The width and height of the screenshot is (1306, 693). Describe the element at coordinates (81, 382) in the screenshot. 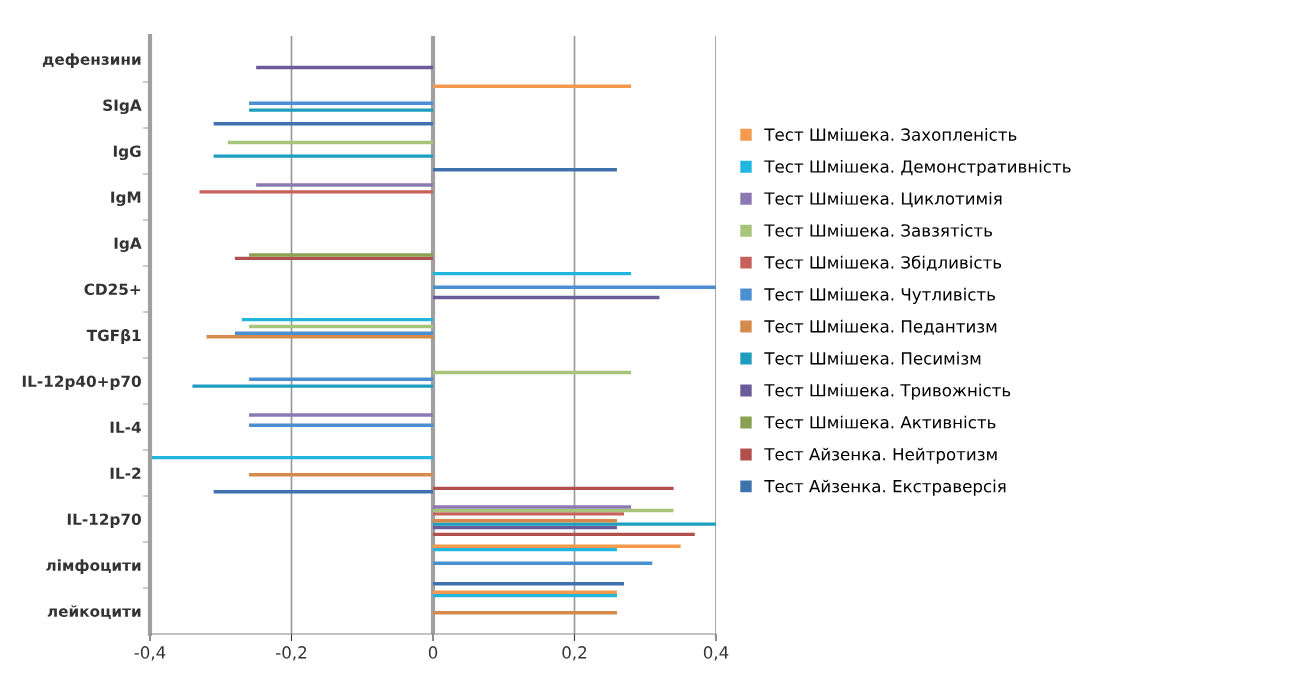

I see `y-tick-label: IL-12p40+p70` at that location.